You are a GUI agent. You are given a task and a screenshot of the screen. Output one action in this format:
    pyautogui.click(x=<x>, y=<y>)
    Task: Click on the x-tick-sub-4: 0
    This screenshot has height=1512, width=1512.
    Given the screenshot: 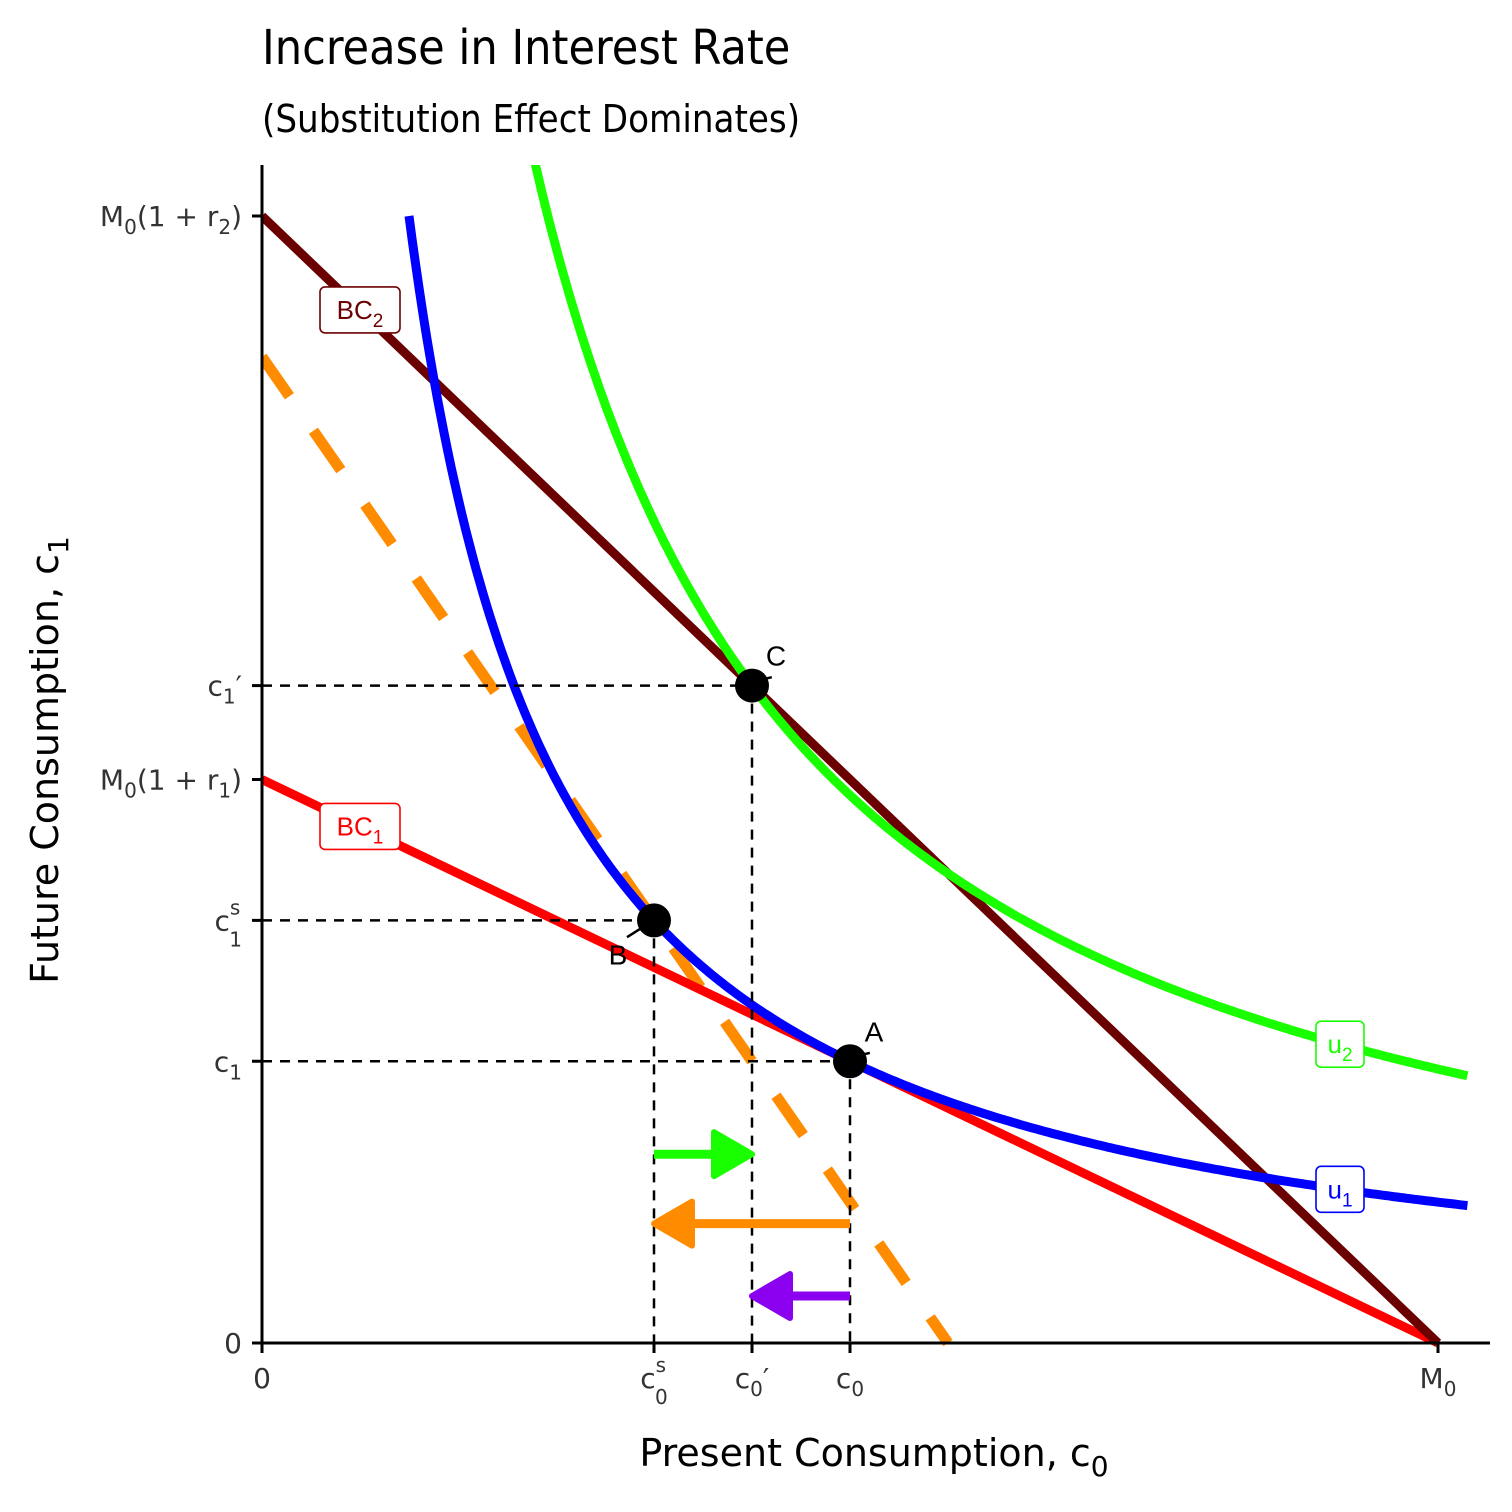 What is the action you would take?
    pyautogui.click(x=1450, y=1389)
    